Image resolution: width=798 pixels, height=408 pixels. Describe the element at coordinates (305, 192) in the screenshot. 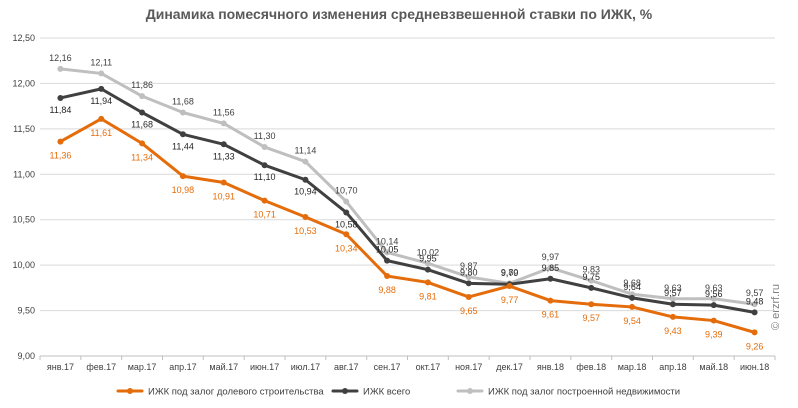

I see `data-label: 10,94` at that location.